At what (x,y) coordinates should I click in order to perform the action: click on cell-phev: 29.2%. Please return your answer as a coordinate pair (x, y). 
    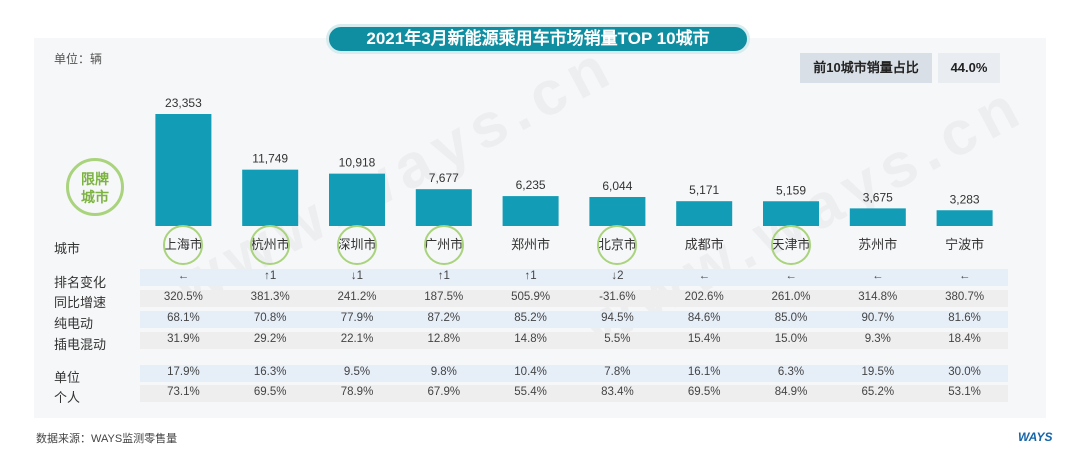
    Looking at the image, I should click on (270, 339).